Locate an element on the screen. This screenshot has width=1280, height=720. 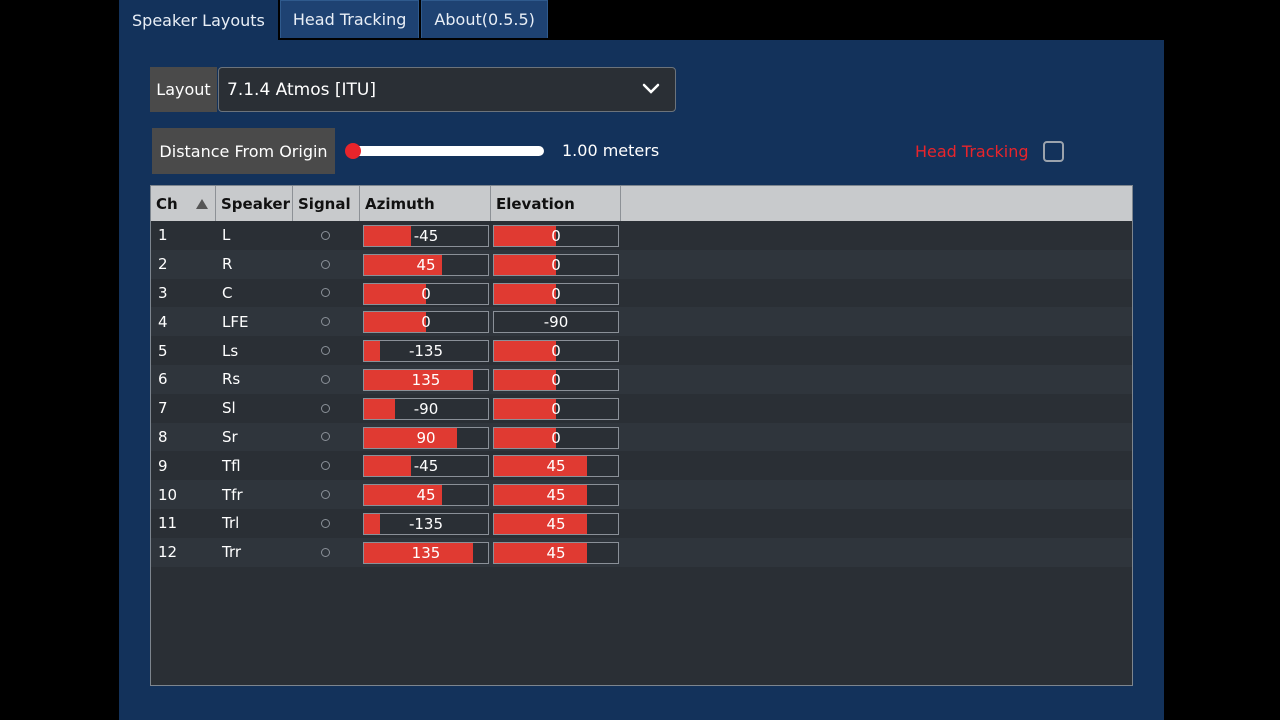
azimuth-value: 45 is located at coordinates (426, 495).